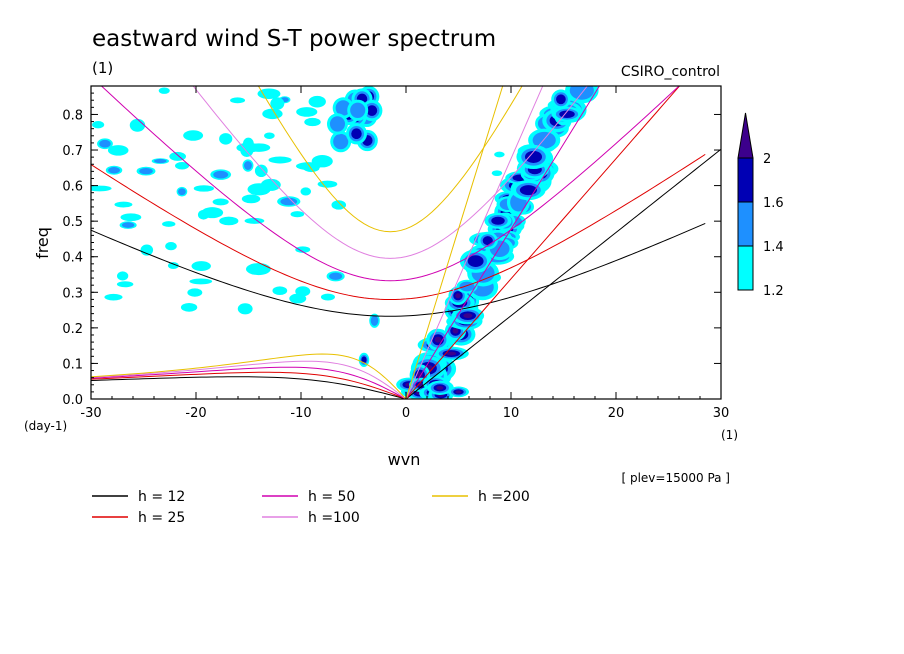  What do you see at coordinates (102, 68) in the screenshot?
I see `units-label: (1)` at bounding box center [102, 68].